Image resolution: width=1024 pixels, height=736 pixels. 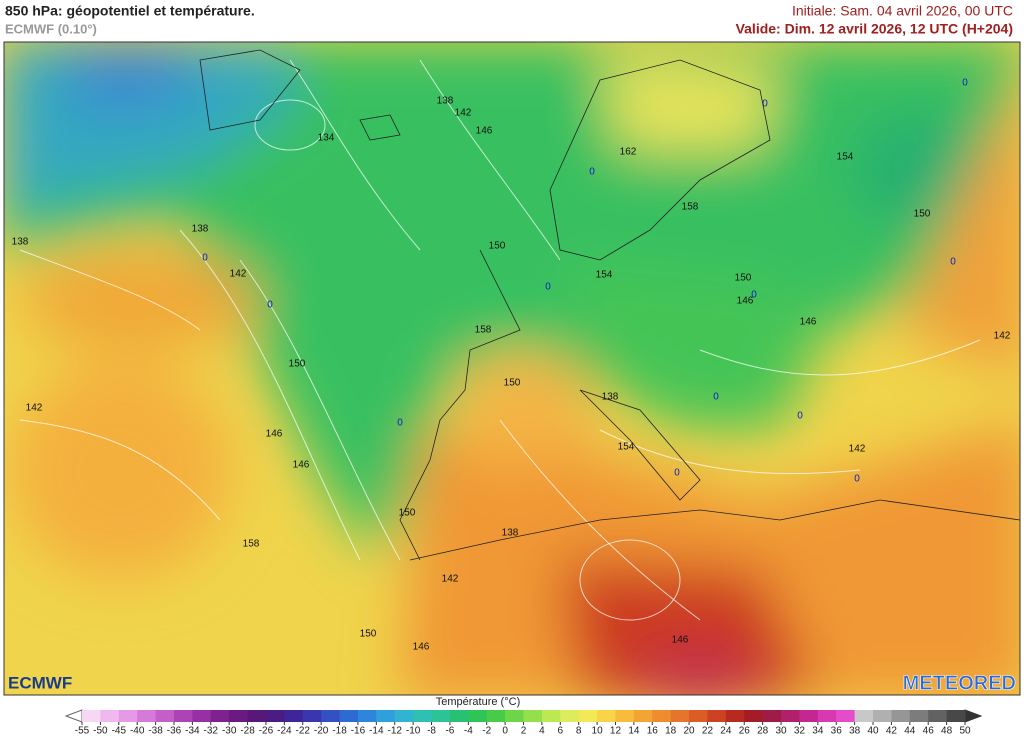 I want to click on colorbar-label: -36, so click(x=174, y=731).